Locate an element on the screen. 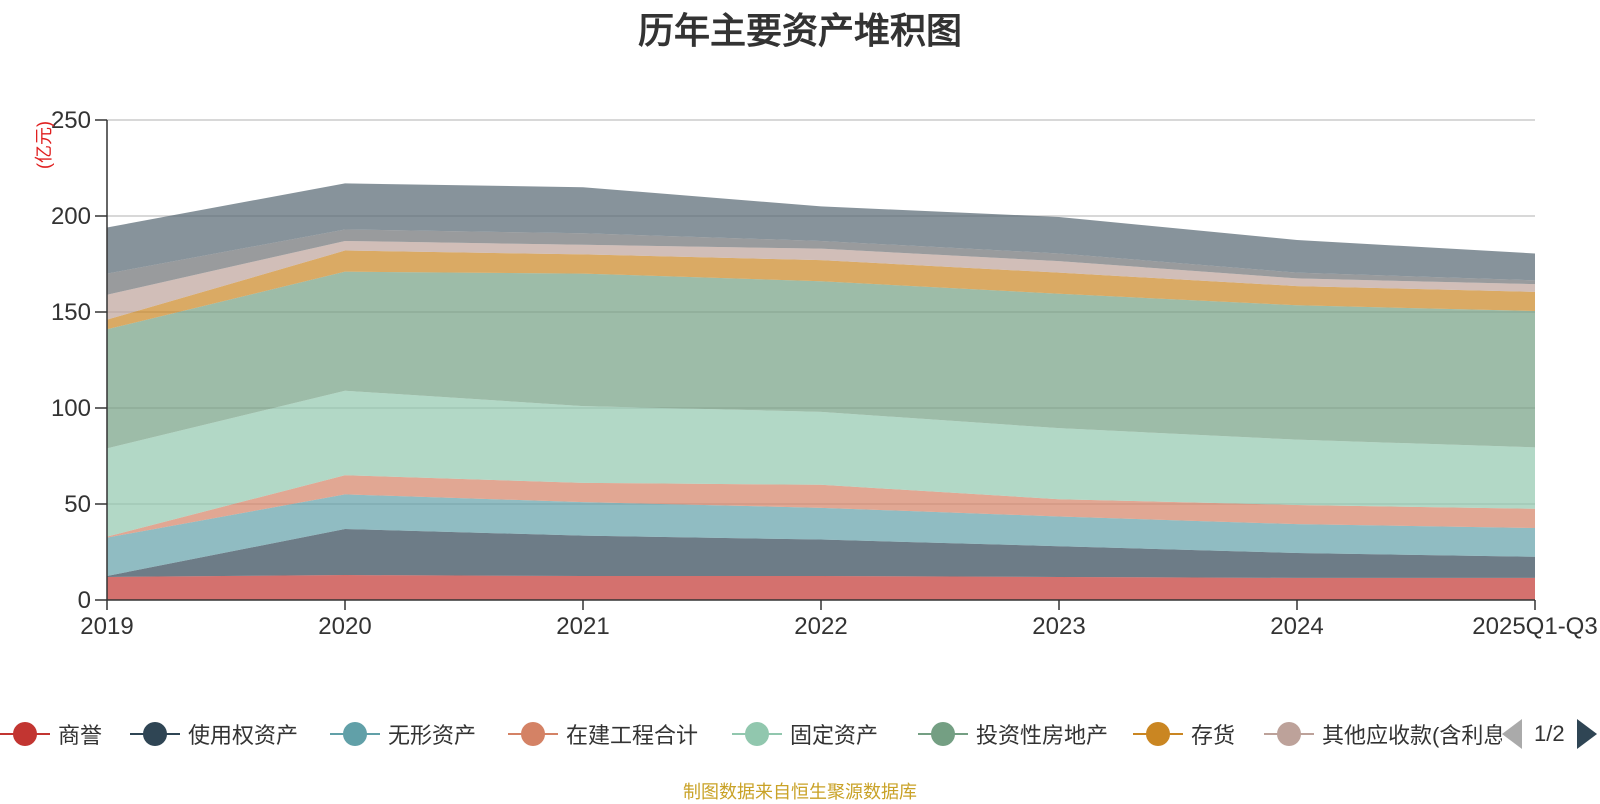 This screenshot has width=1600, height=804. legend-label: 无形资产 is located at coordinates (432, 735).